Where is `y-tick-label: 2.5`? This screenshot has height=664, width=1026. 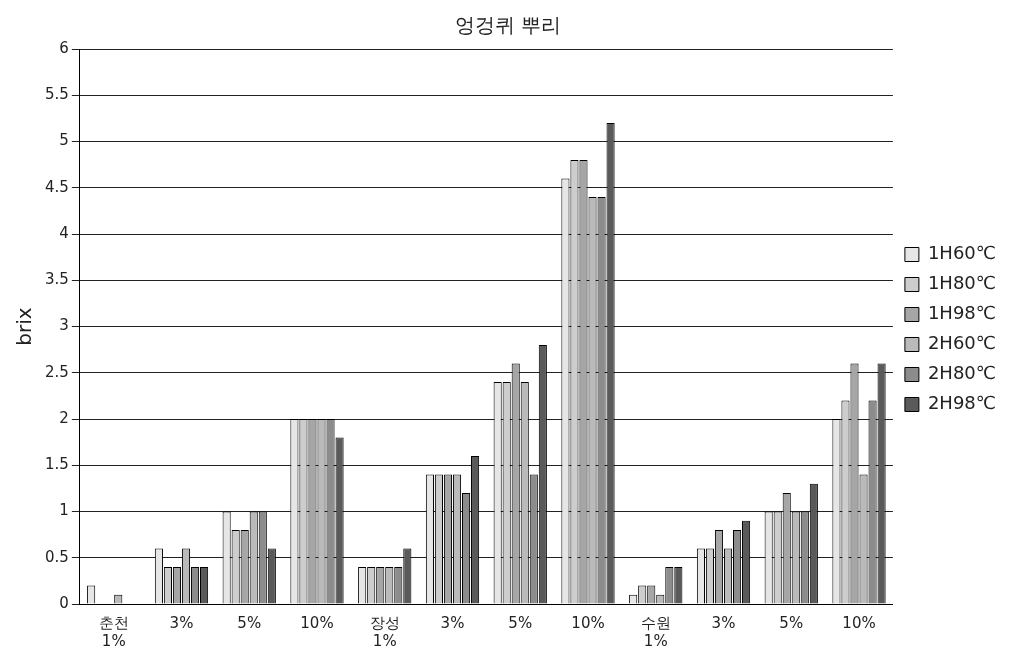 y-tick-label: 2.5 is located at coordinates (57, 371).